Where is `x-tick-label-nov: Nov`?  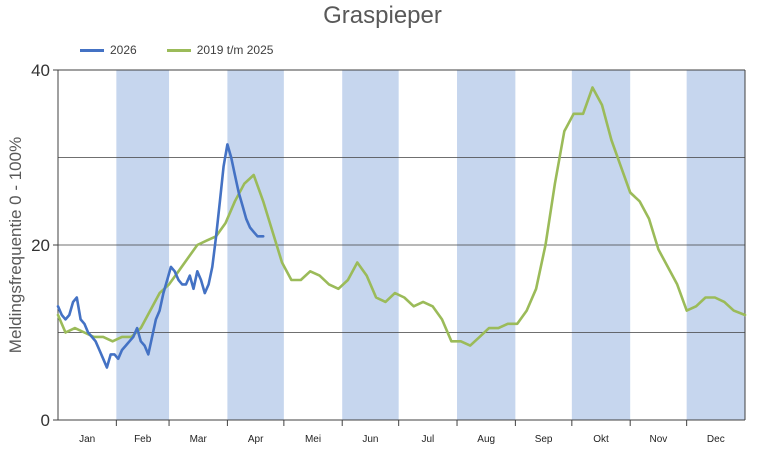 x-tick-label-nov: Nov is located at coordinates (659, 439).